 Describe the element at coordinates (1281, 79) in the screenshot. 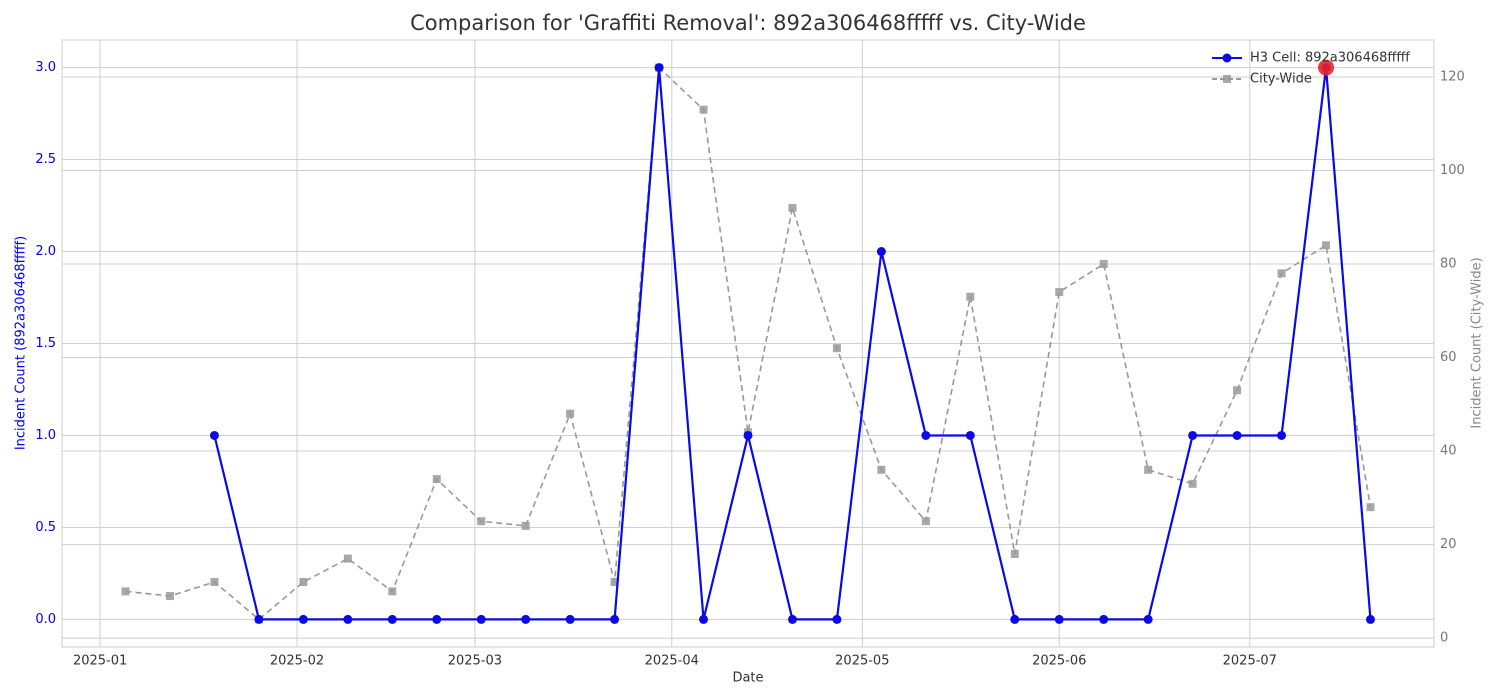

I see `legend-label: City-Wide` at that location.